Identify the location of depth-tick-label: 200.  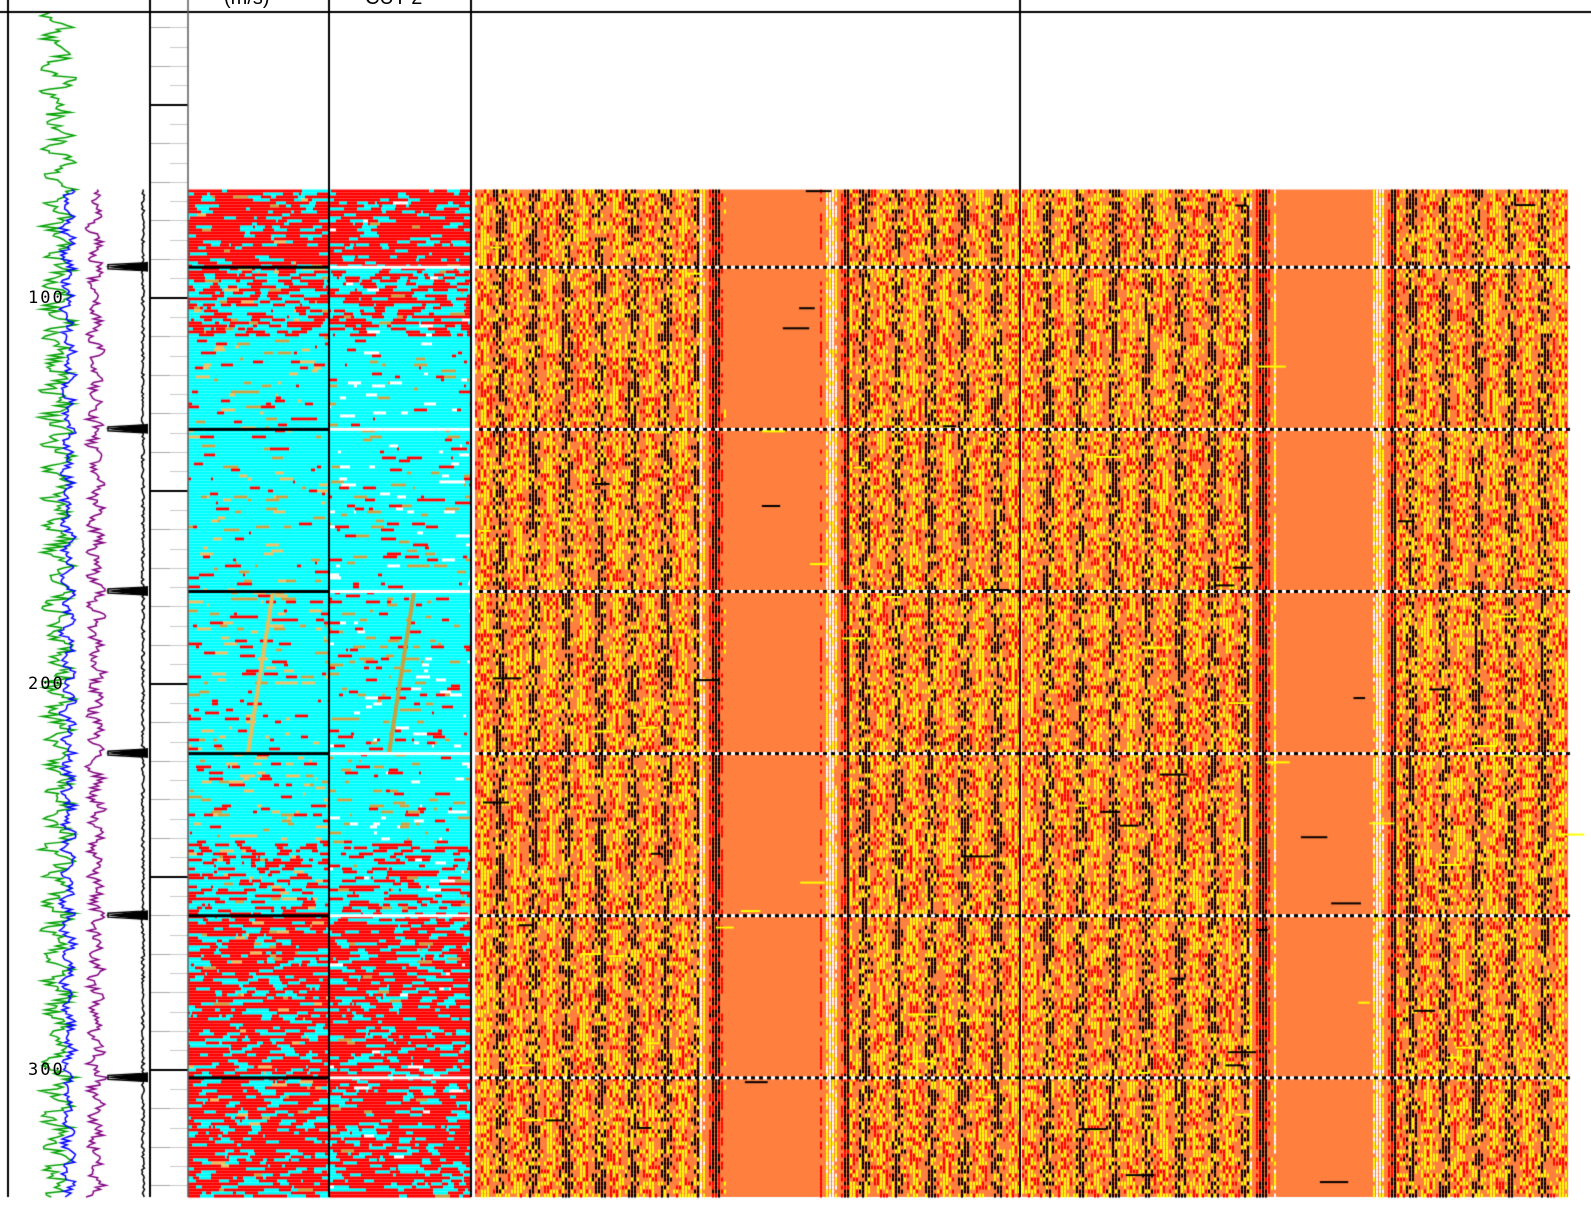
(46, 683).